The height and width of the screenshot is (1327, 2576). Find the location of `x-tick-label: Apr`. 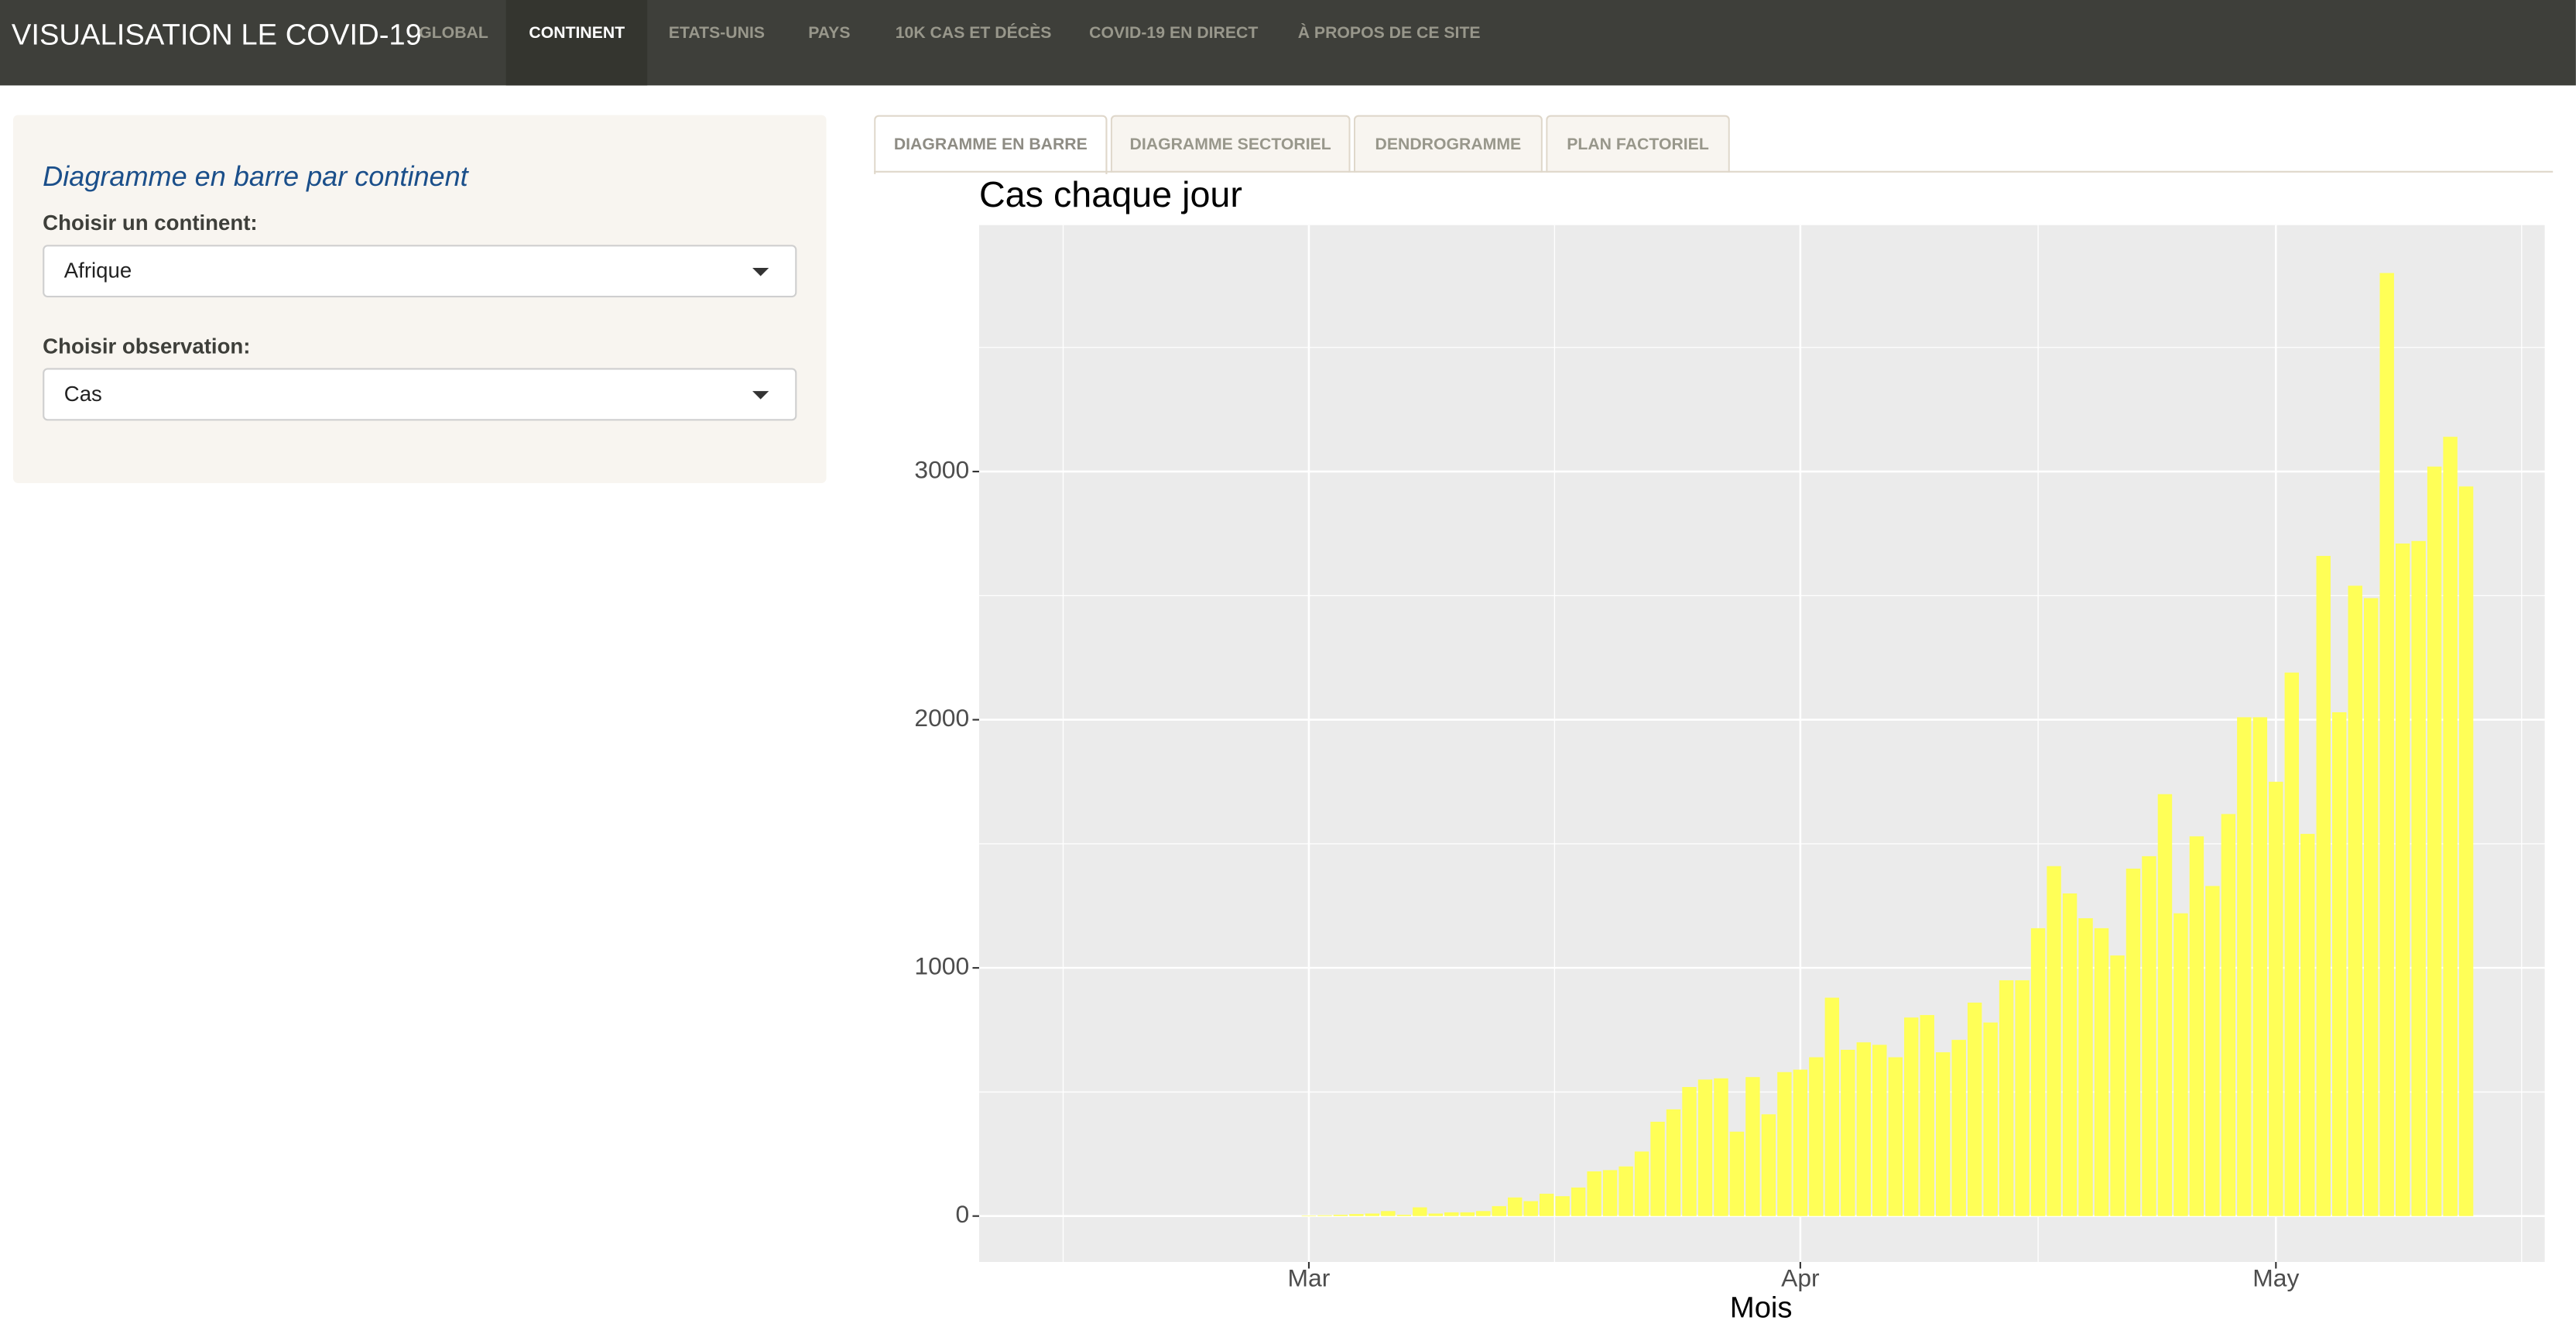

x-tick-label: Apr is located at coordinates (1801, 1278).